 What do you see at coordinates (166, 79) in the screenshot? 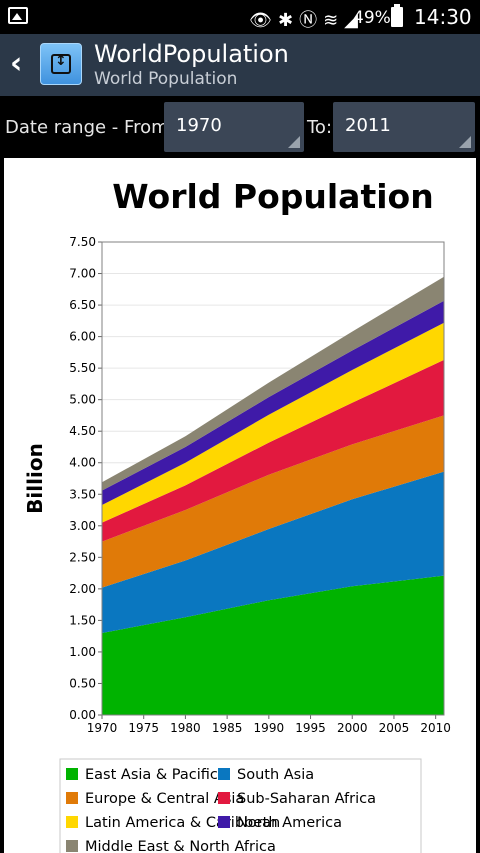
I see `app-subtitle: World Population` at bounding box center [166, 79].